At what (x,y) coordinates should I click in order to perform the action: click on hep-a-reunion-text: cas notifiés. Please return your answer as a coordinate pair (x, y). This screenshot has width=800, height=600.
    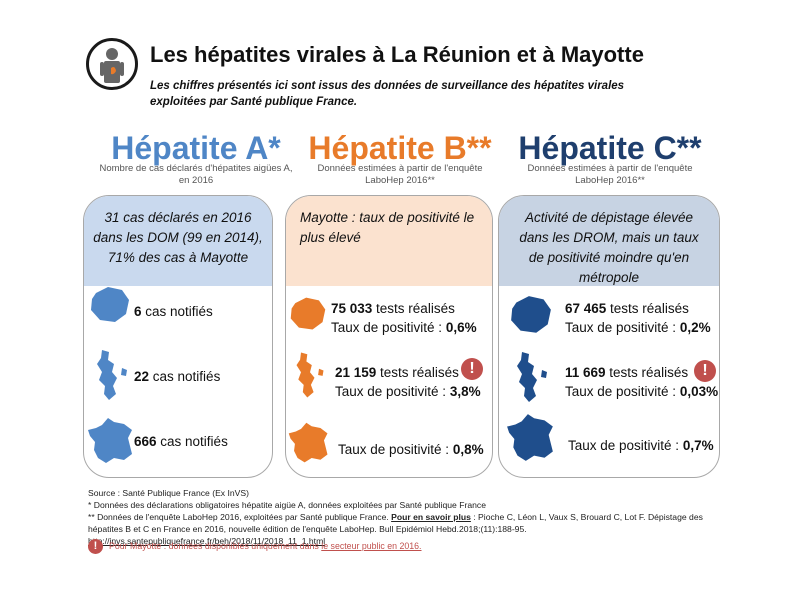
    Looking at the image, I should click on (177, 311).